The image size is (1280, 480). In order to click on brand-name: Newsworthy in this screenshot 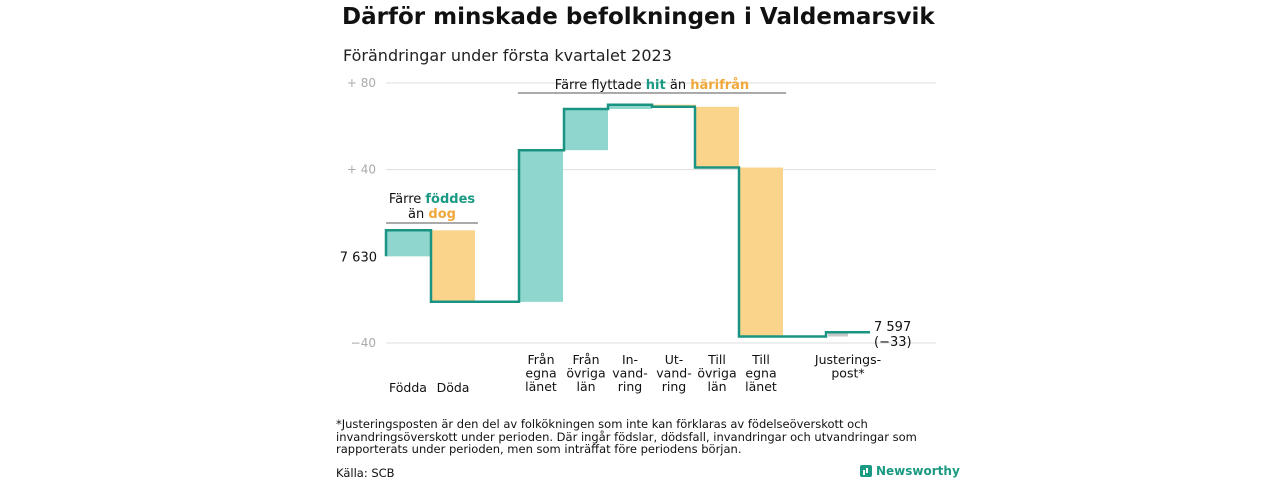, I will do `click(918, 471)`.